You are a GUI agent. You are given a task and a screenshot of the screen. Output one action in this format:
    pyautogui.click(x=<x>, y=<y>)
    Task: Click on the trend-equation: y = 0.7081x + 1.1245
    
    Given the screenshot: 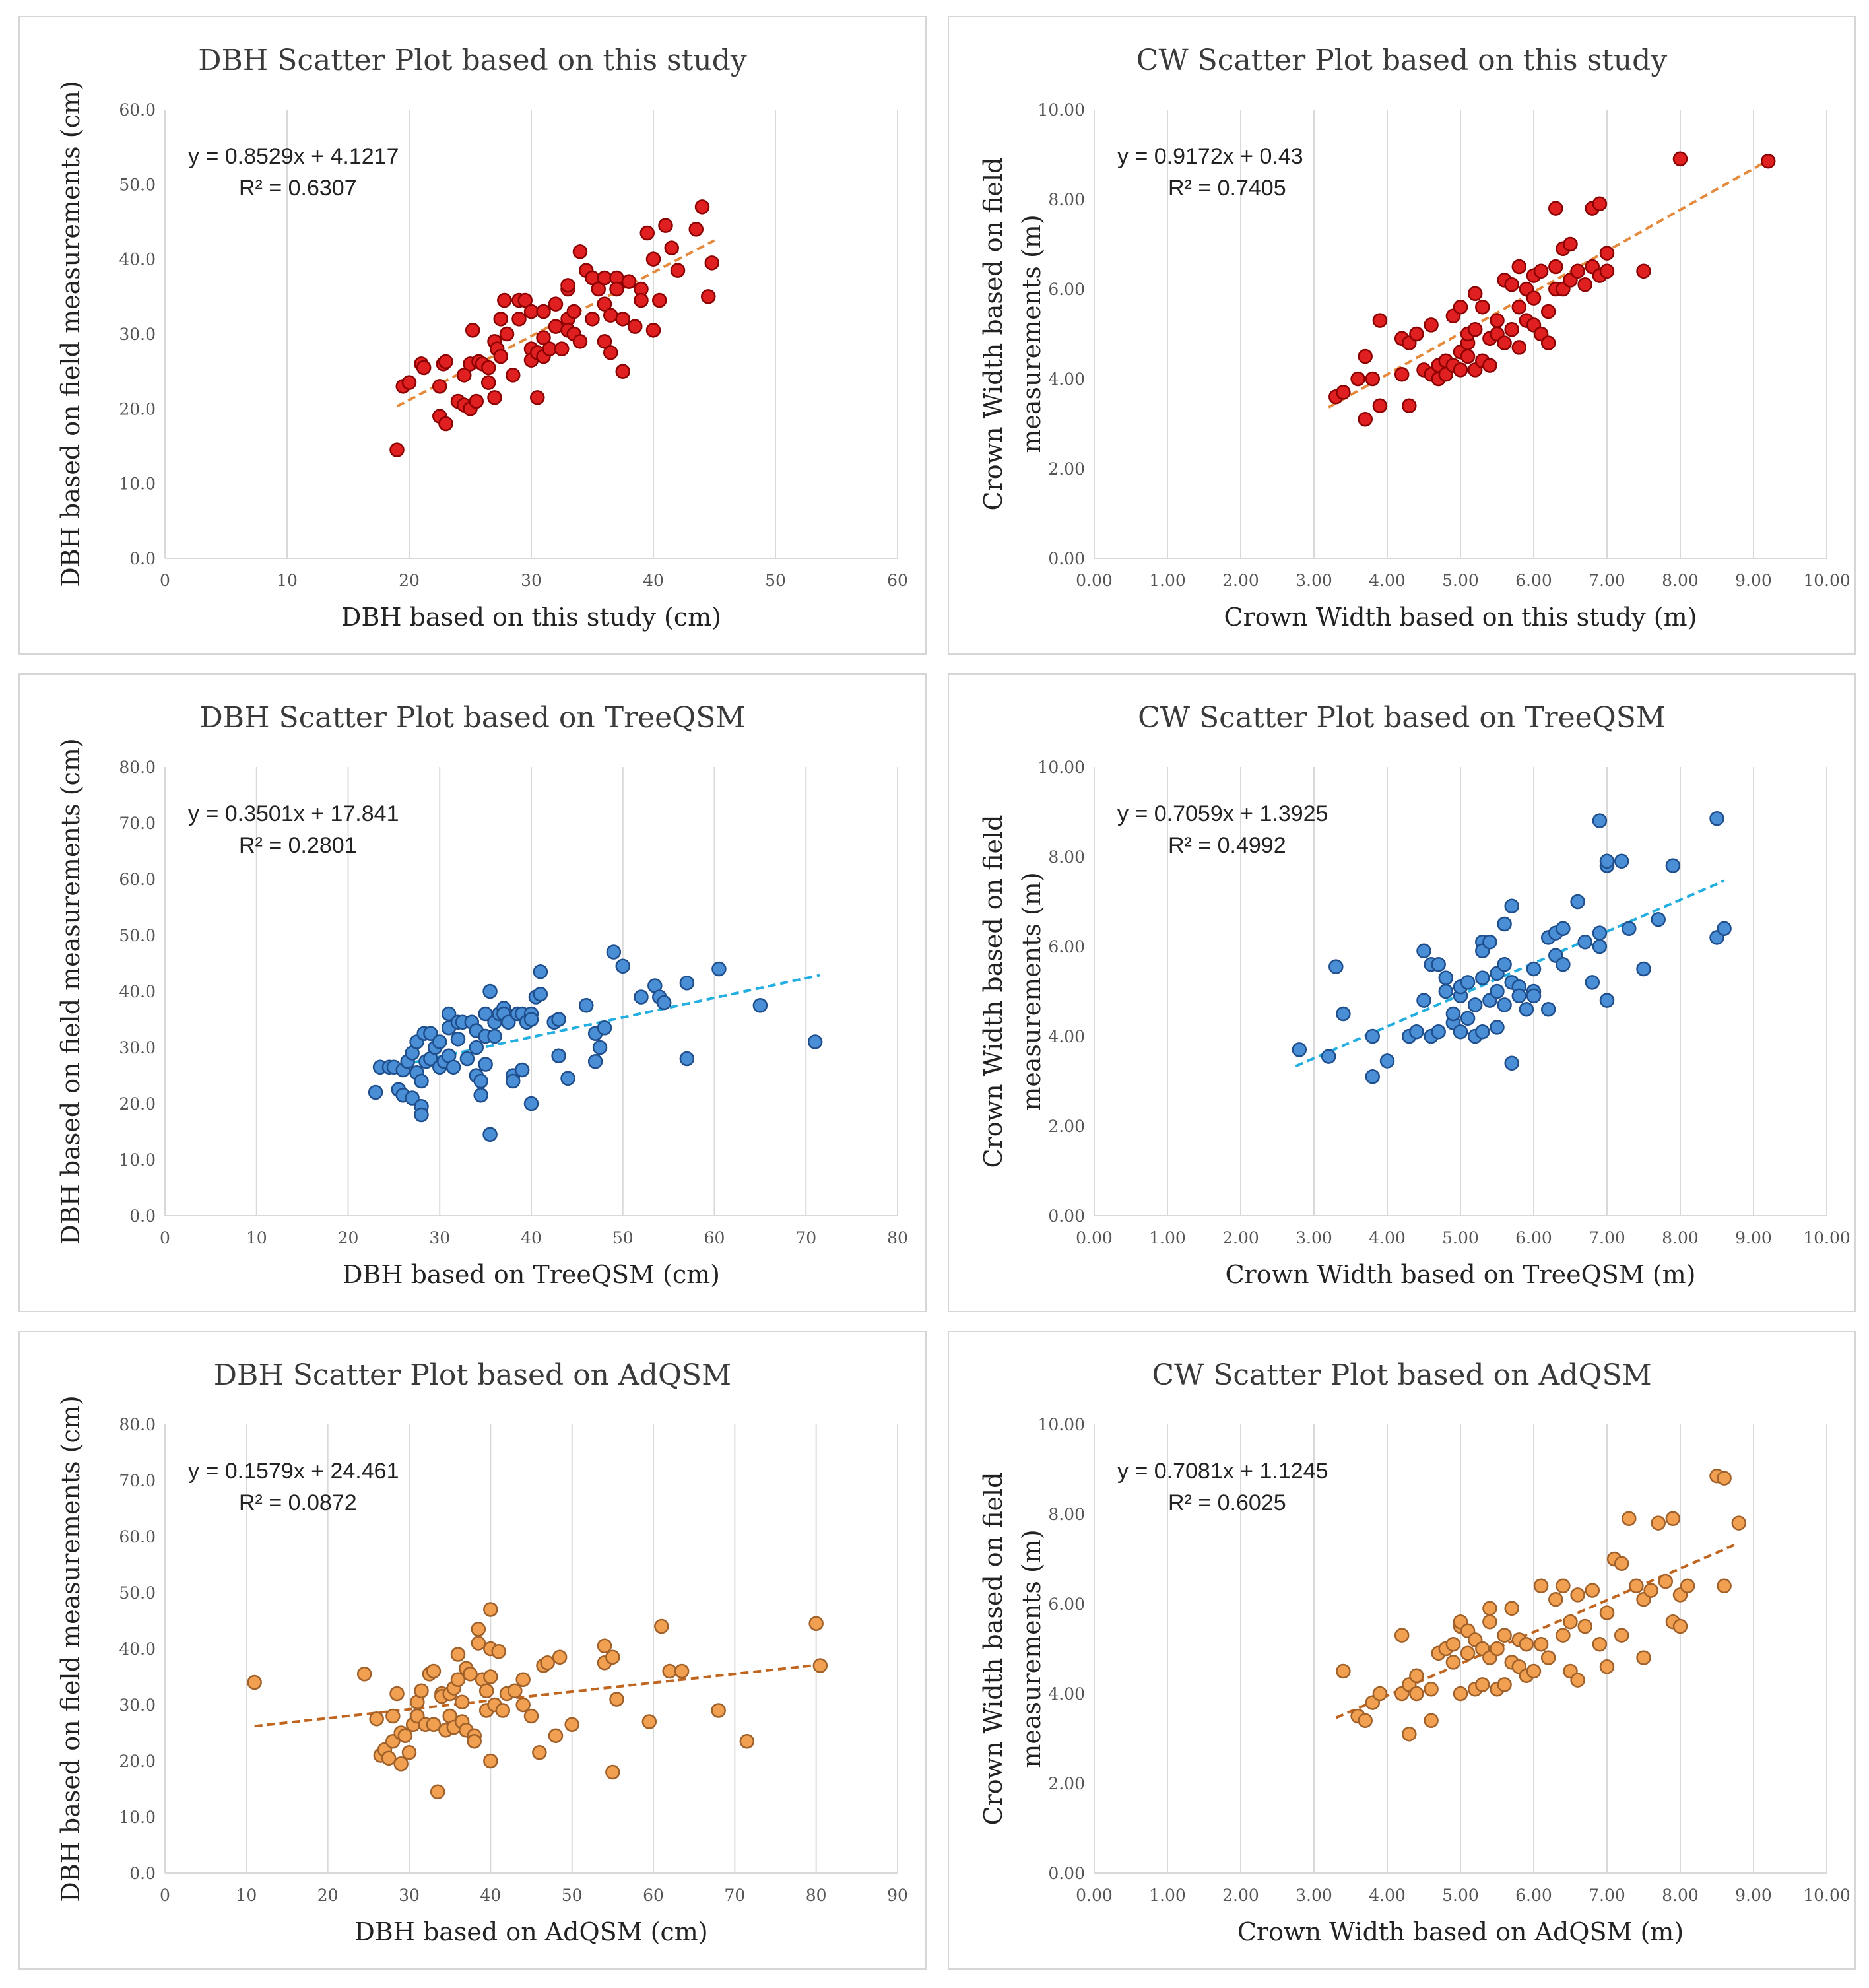 What is the action you would take?
    pyautogui.click(x=1222, y=1471)
    